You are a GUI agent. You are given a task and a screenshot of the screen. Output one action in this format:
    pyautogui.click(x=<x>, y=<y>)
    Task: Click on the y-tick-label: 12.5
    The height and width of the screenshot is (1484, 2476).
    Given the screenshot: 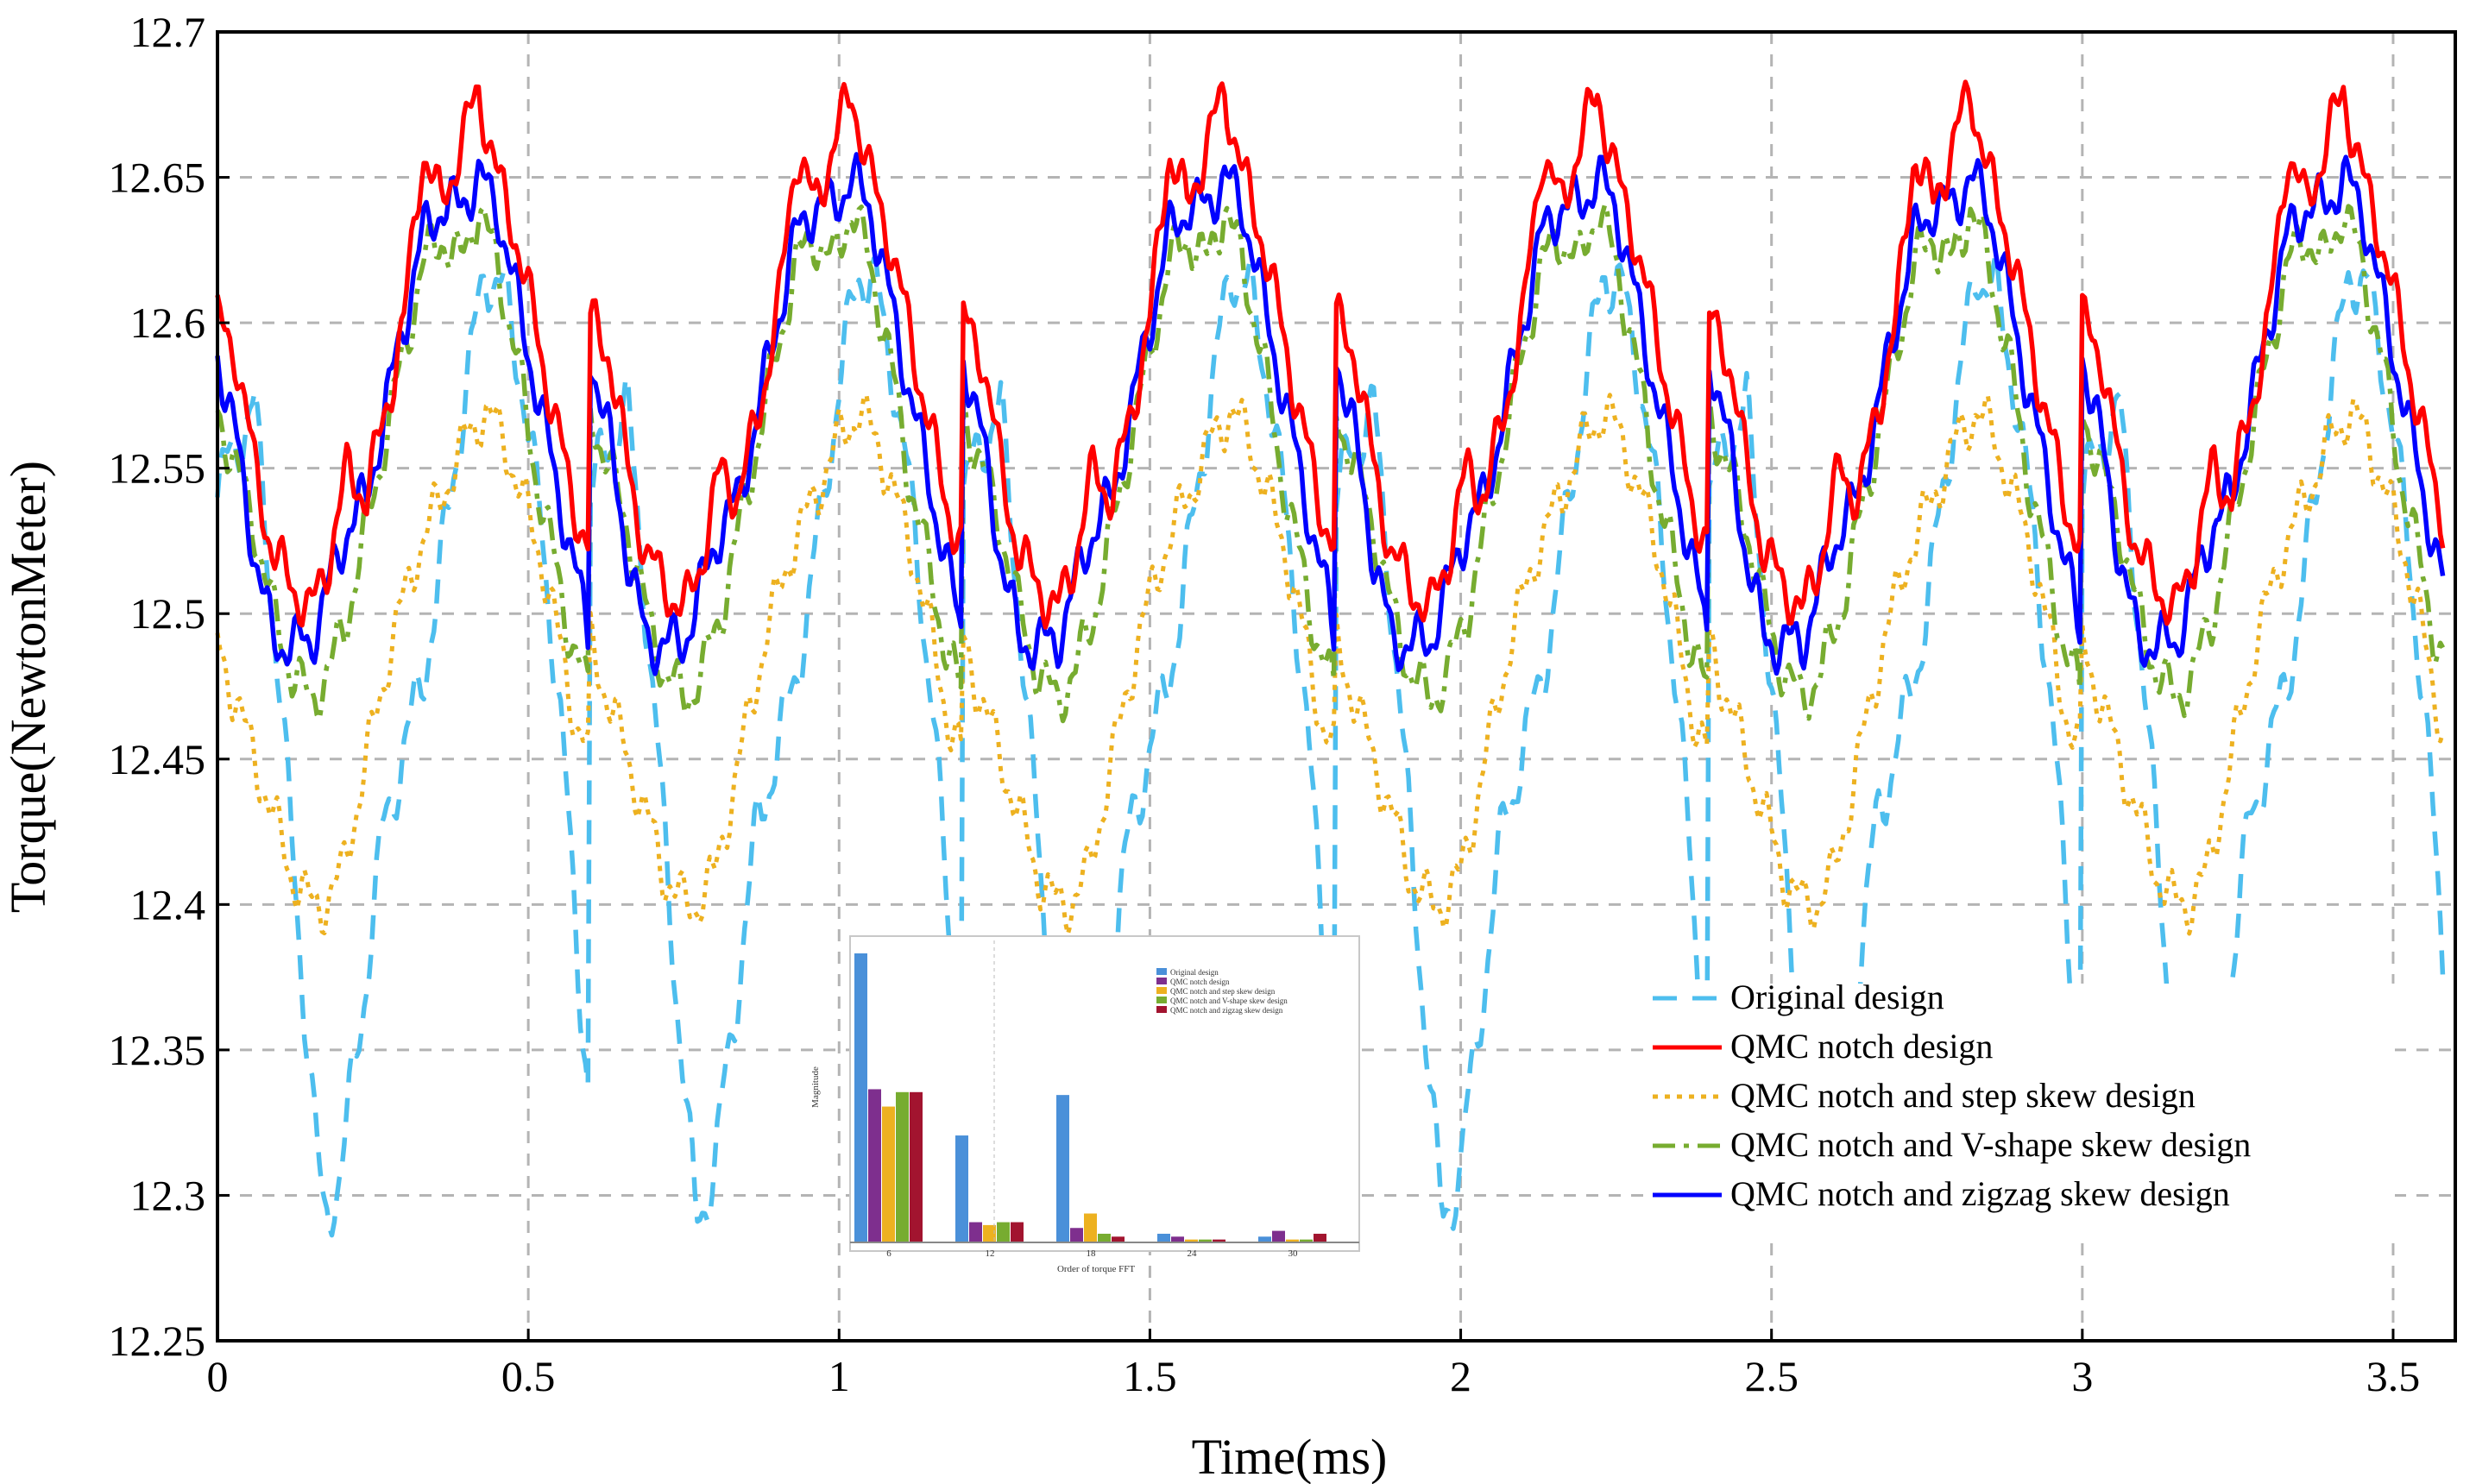 What is the action you would take?
    pyautogui.click(x=168, y=613)
    